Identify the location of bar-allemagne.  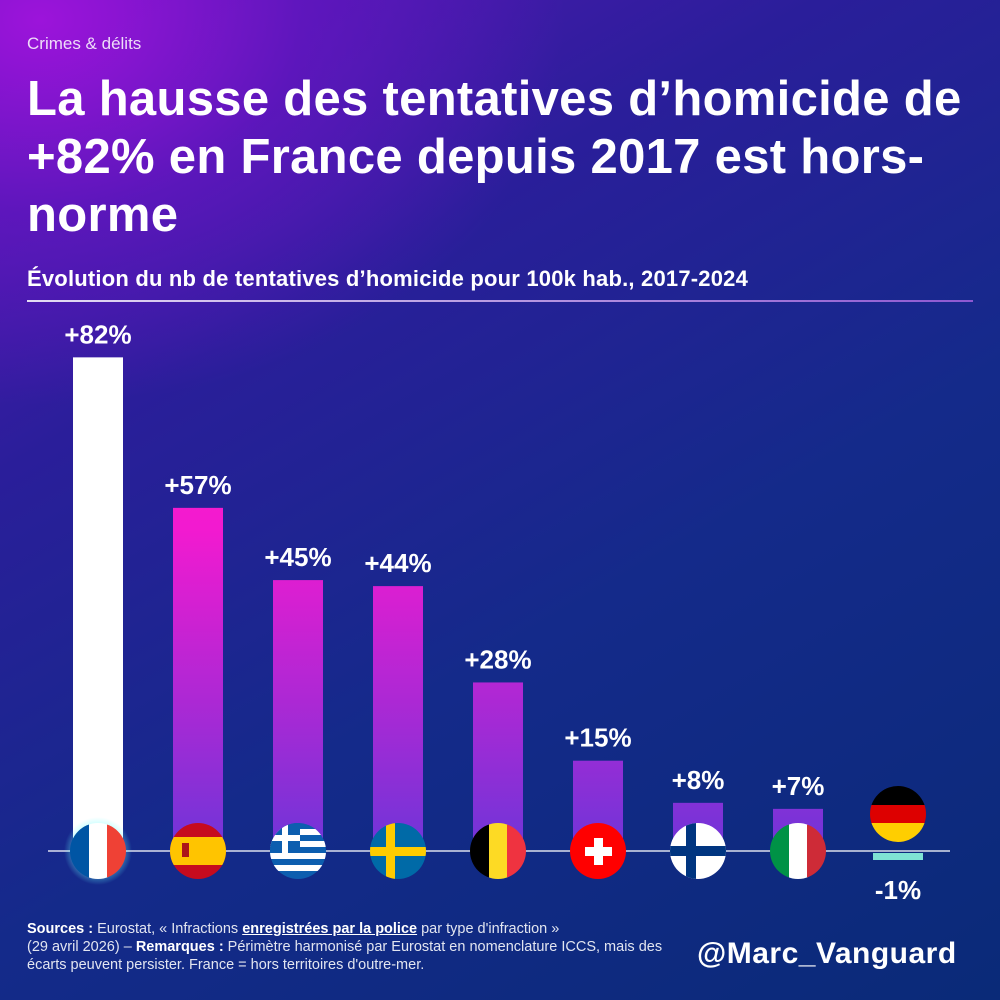
(898, 856).